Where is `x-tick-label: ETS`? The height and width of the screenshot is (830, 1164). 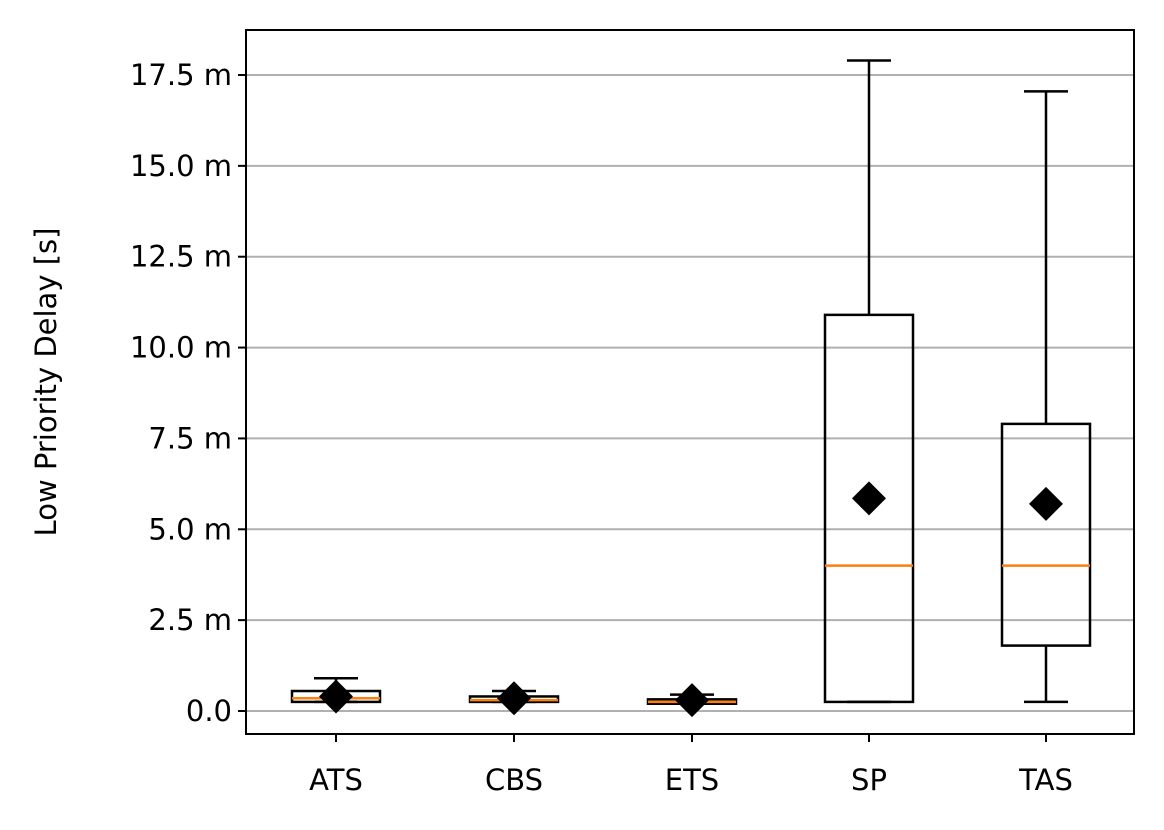
x-tick-label: ETS is located at coordinates (692, 780).